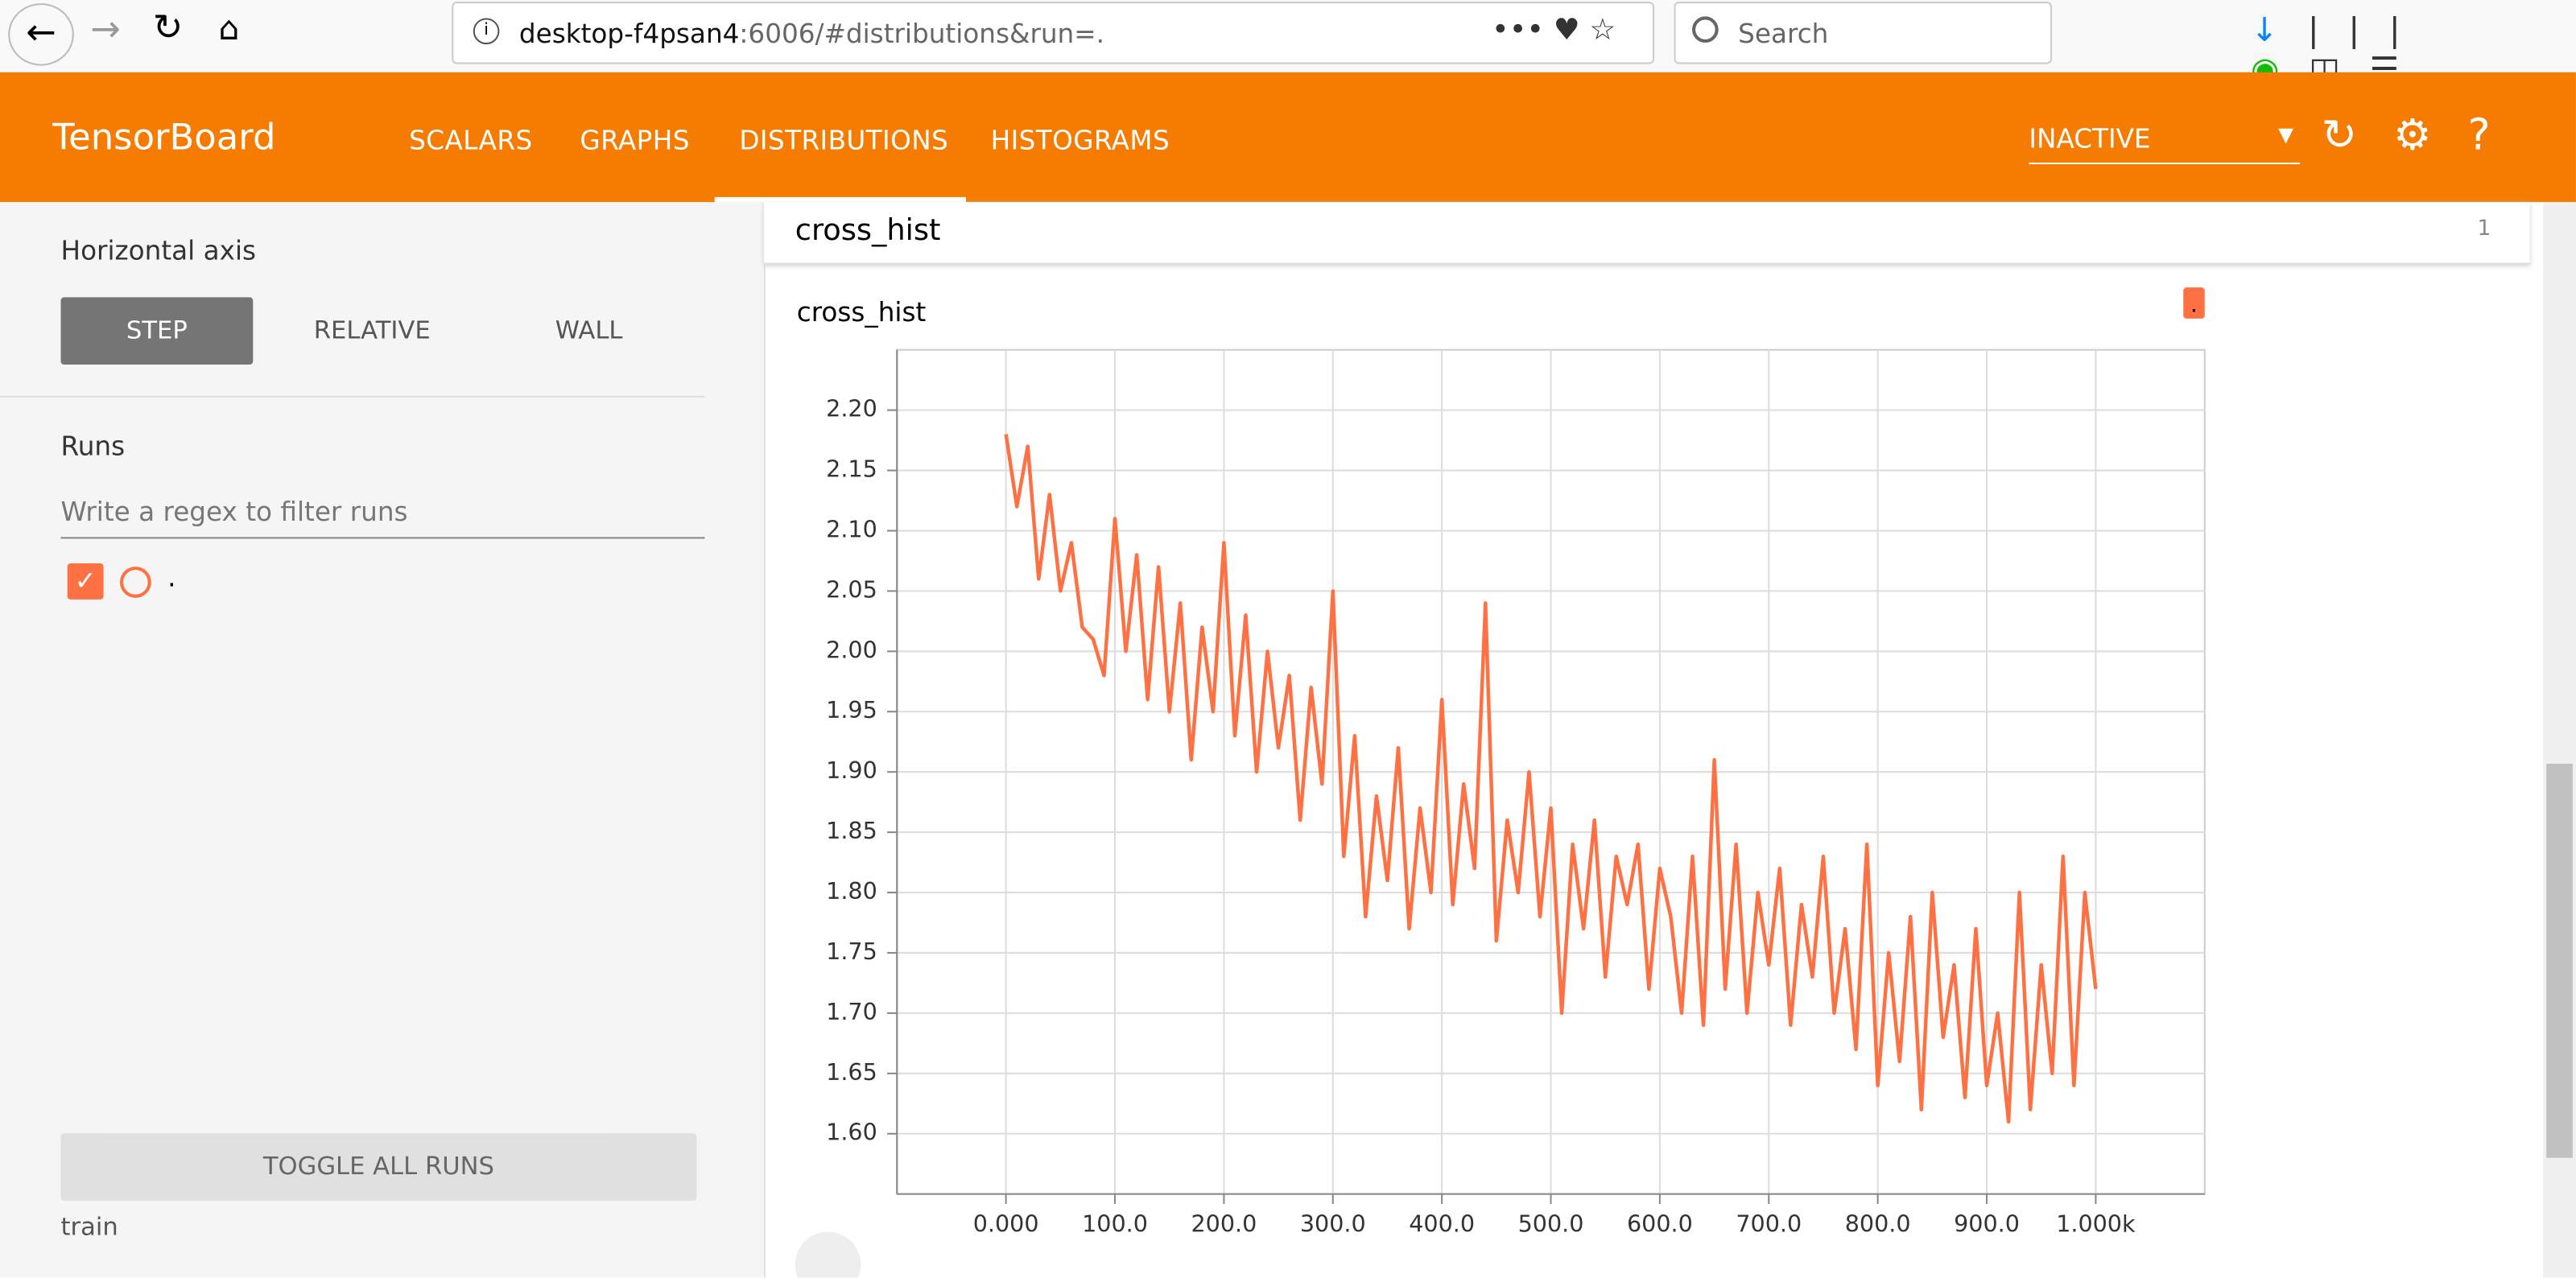  I want to click on divider, so click(352, 396).